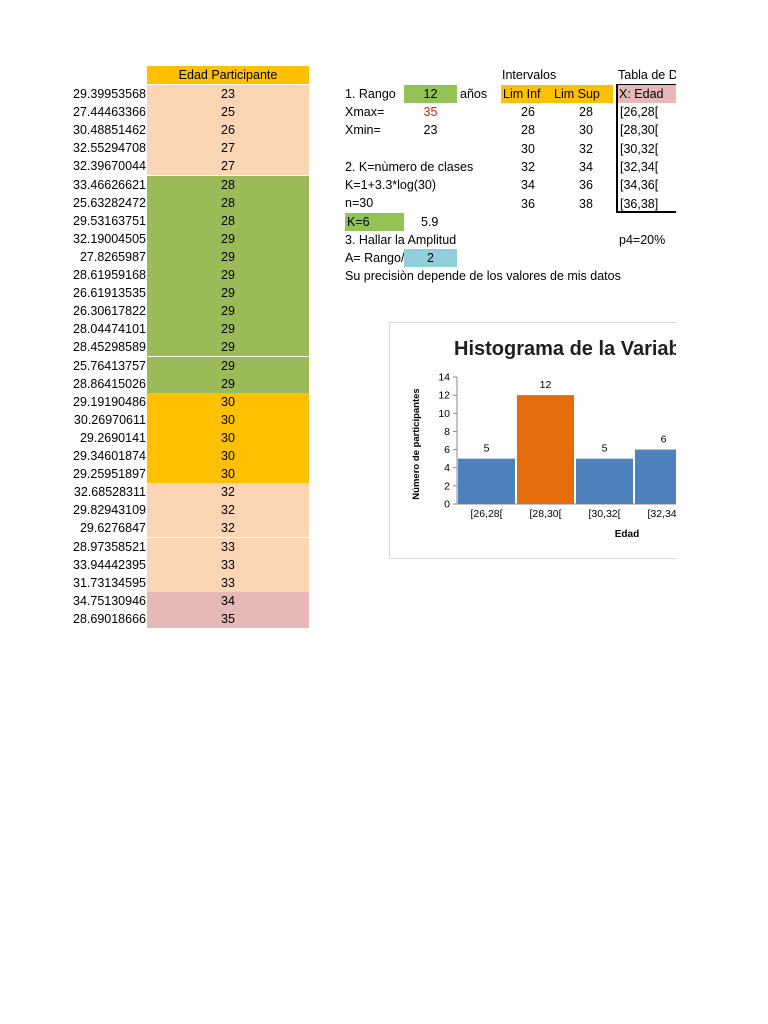 The image size is (768, 1024). I want to click on lim-sup-cell: 34, so click(586, 166).